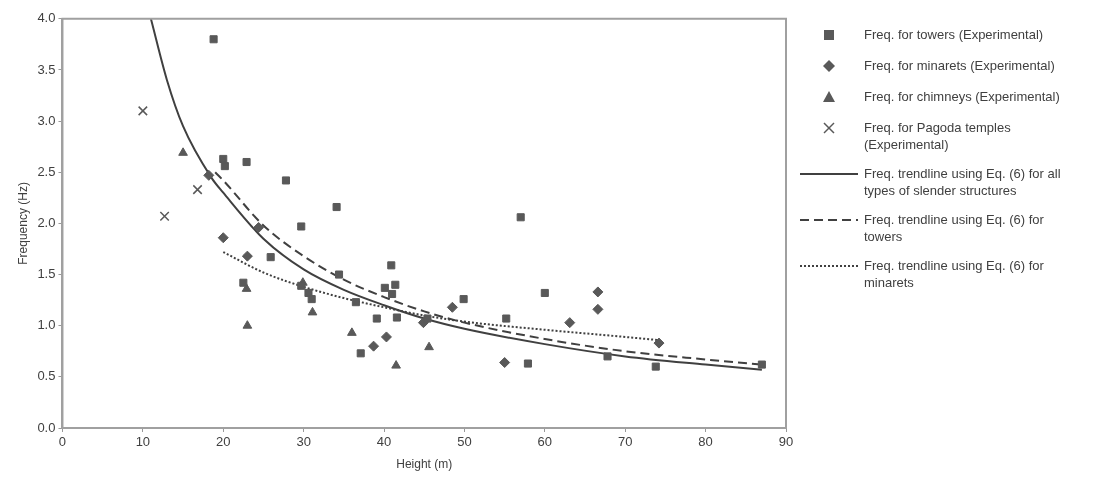 The image size is (1105, 480). Describe the element at coordinates (62, 442) in the screenshot. I see `x-tick-label: 0` at that location.